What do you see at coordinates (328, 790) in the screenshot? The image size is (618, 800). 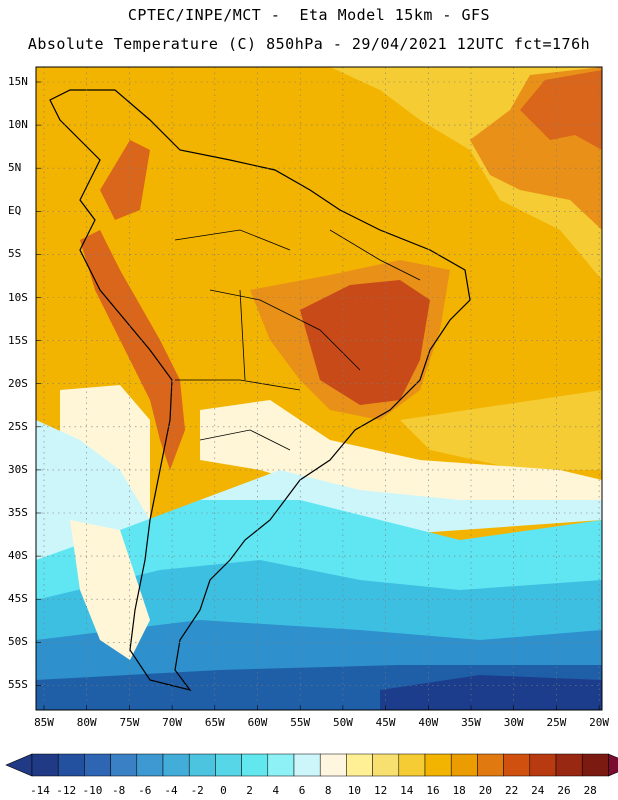 I see `colorbar-label: 8` at bounding box center [328, 790].